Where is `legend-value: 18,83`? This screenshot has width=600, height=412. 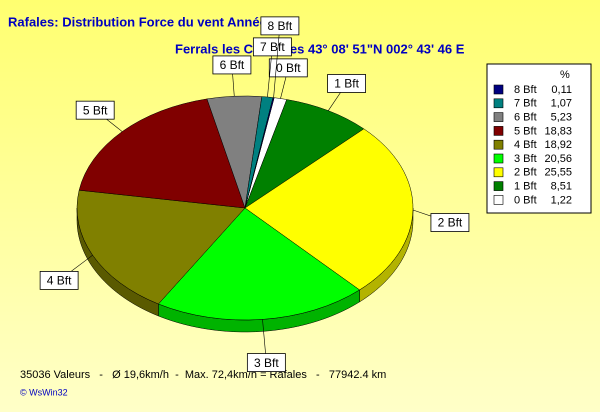 legend-value: 18,83 is located at coordinates (558, 131).